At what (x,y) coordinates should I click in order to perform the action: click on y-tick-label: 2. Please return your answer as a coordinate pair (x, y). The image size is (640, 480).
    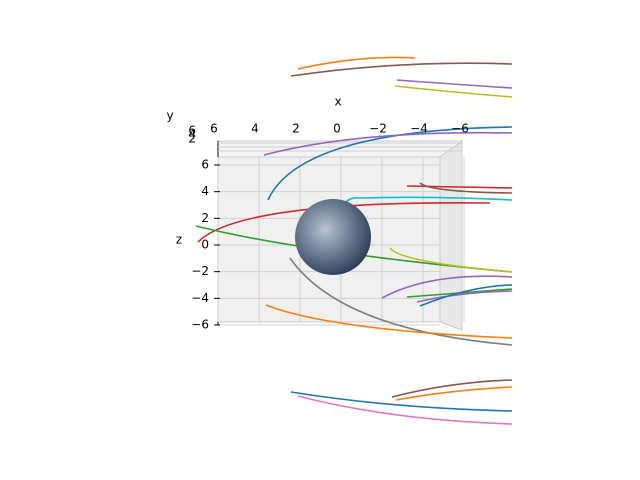
    Looking at the image, I should click on (192, 139).